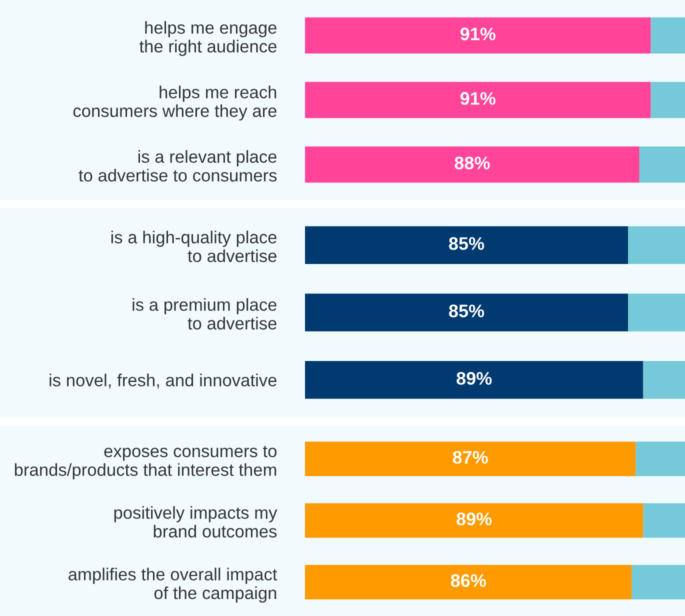  I want to click on y-tick-label: is a high-quality place to advertise, so click(193, 246).